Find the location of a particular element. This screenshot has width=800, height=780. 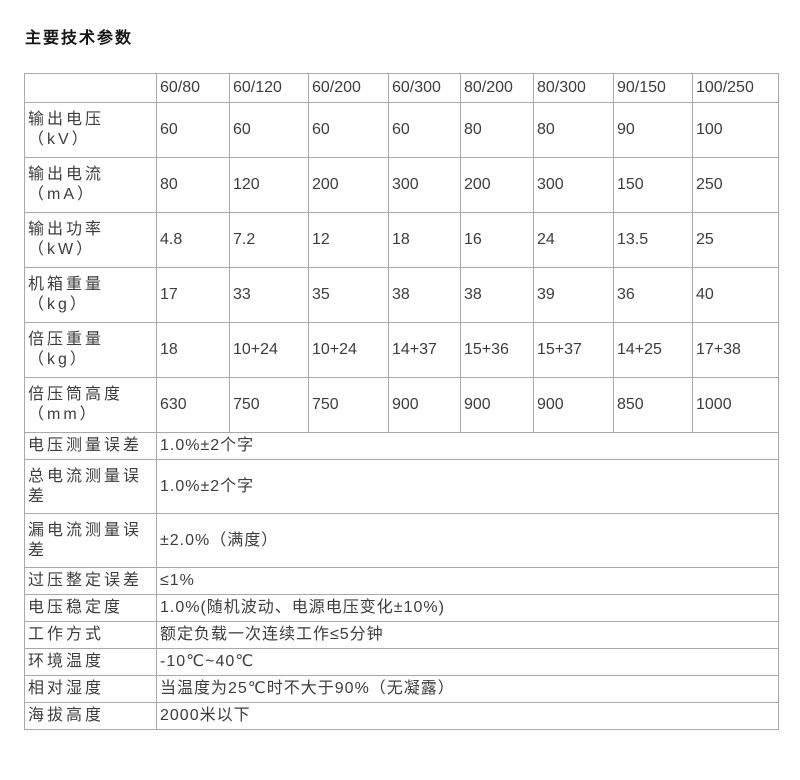

param-value: 90 is located at coordinates (653, 130).